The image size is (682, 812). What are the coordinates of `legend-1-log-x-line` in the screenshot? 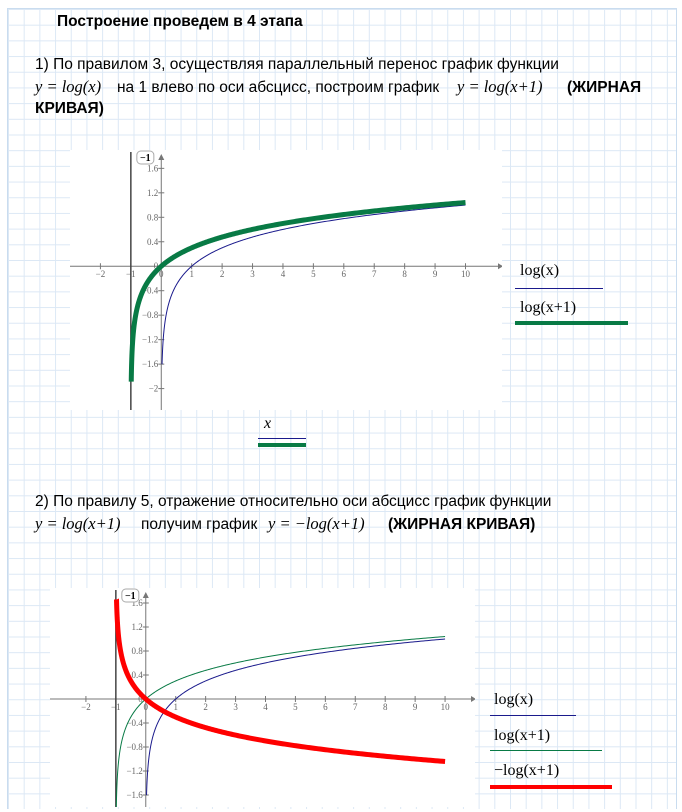 It's located at (559, 288).